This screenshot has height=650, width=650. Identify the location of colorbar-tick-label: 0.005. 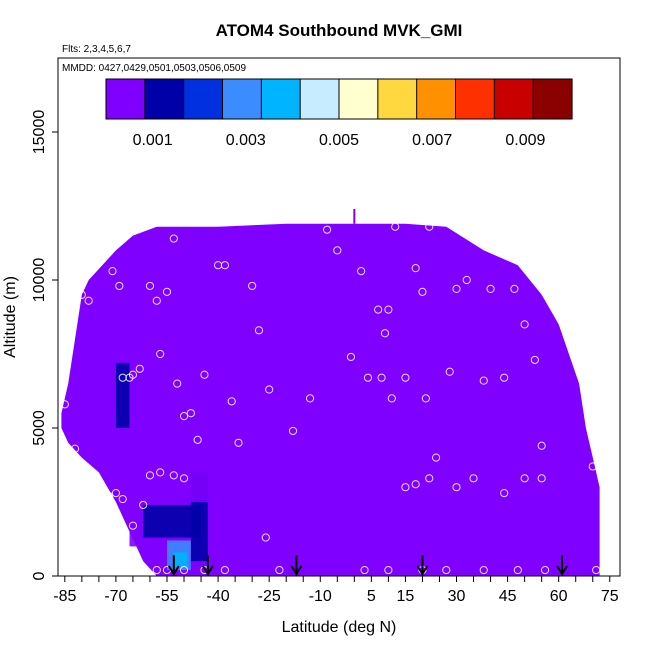
(339, 140).